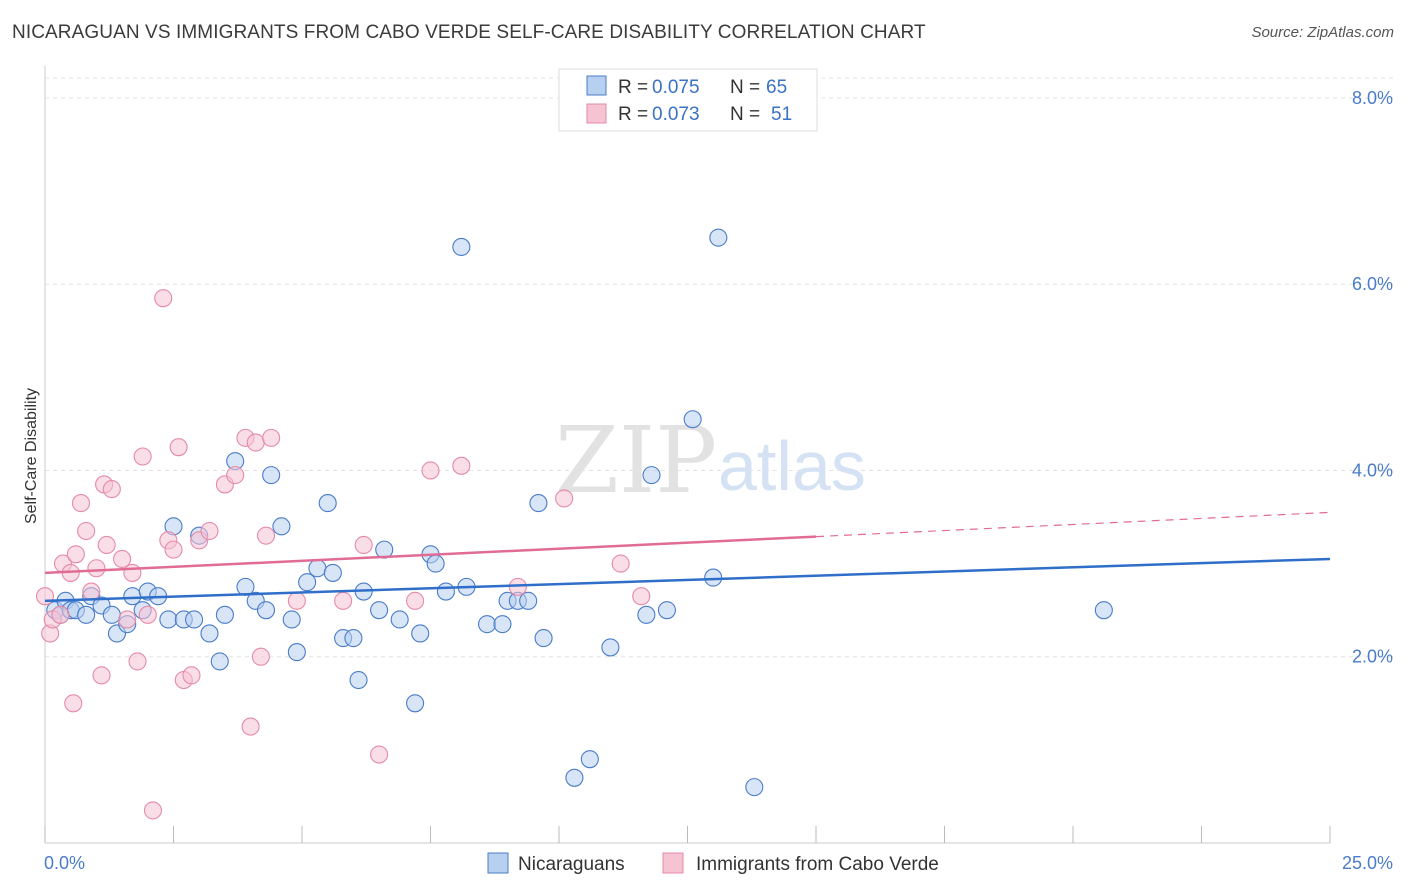 The height and width of the screenshot is (892, 1406). I want to click on bottom-legend-label-cabo-verde: Immigrants from Cabo Verde, so click(817, 864).